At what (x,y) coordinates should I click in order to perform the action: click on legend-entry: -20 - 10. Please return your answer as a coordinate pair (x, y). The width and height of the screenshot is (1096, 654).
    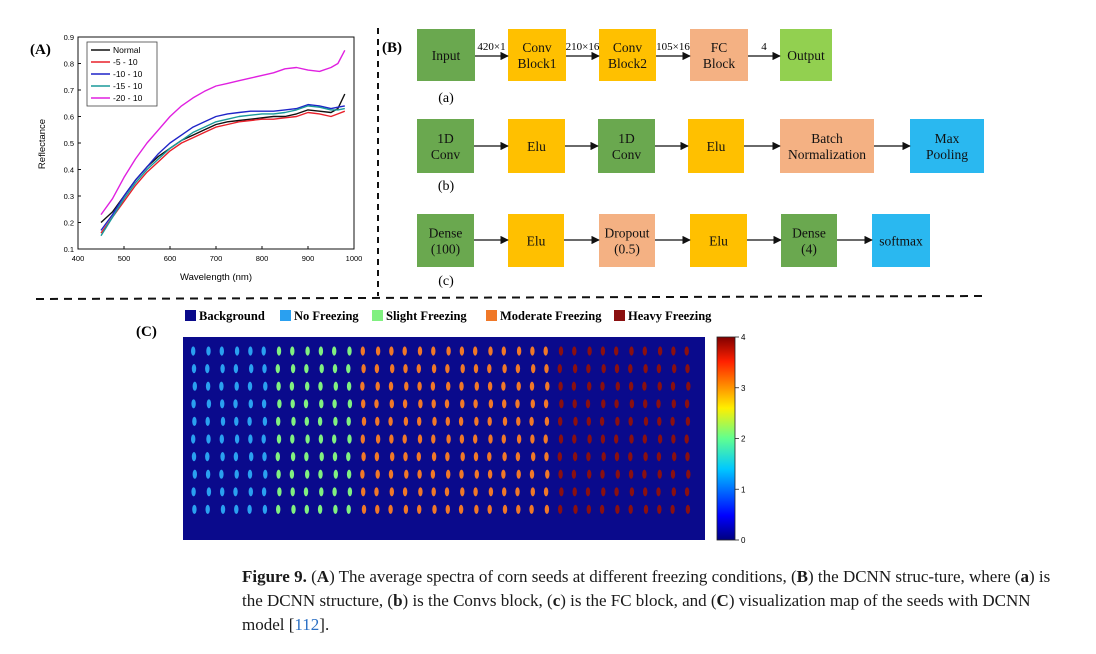
    Looking at the image, I should click on (128, 98).